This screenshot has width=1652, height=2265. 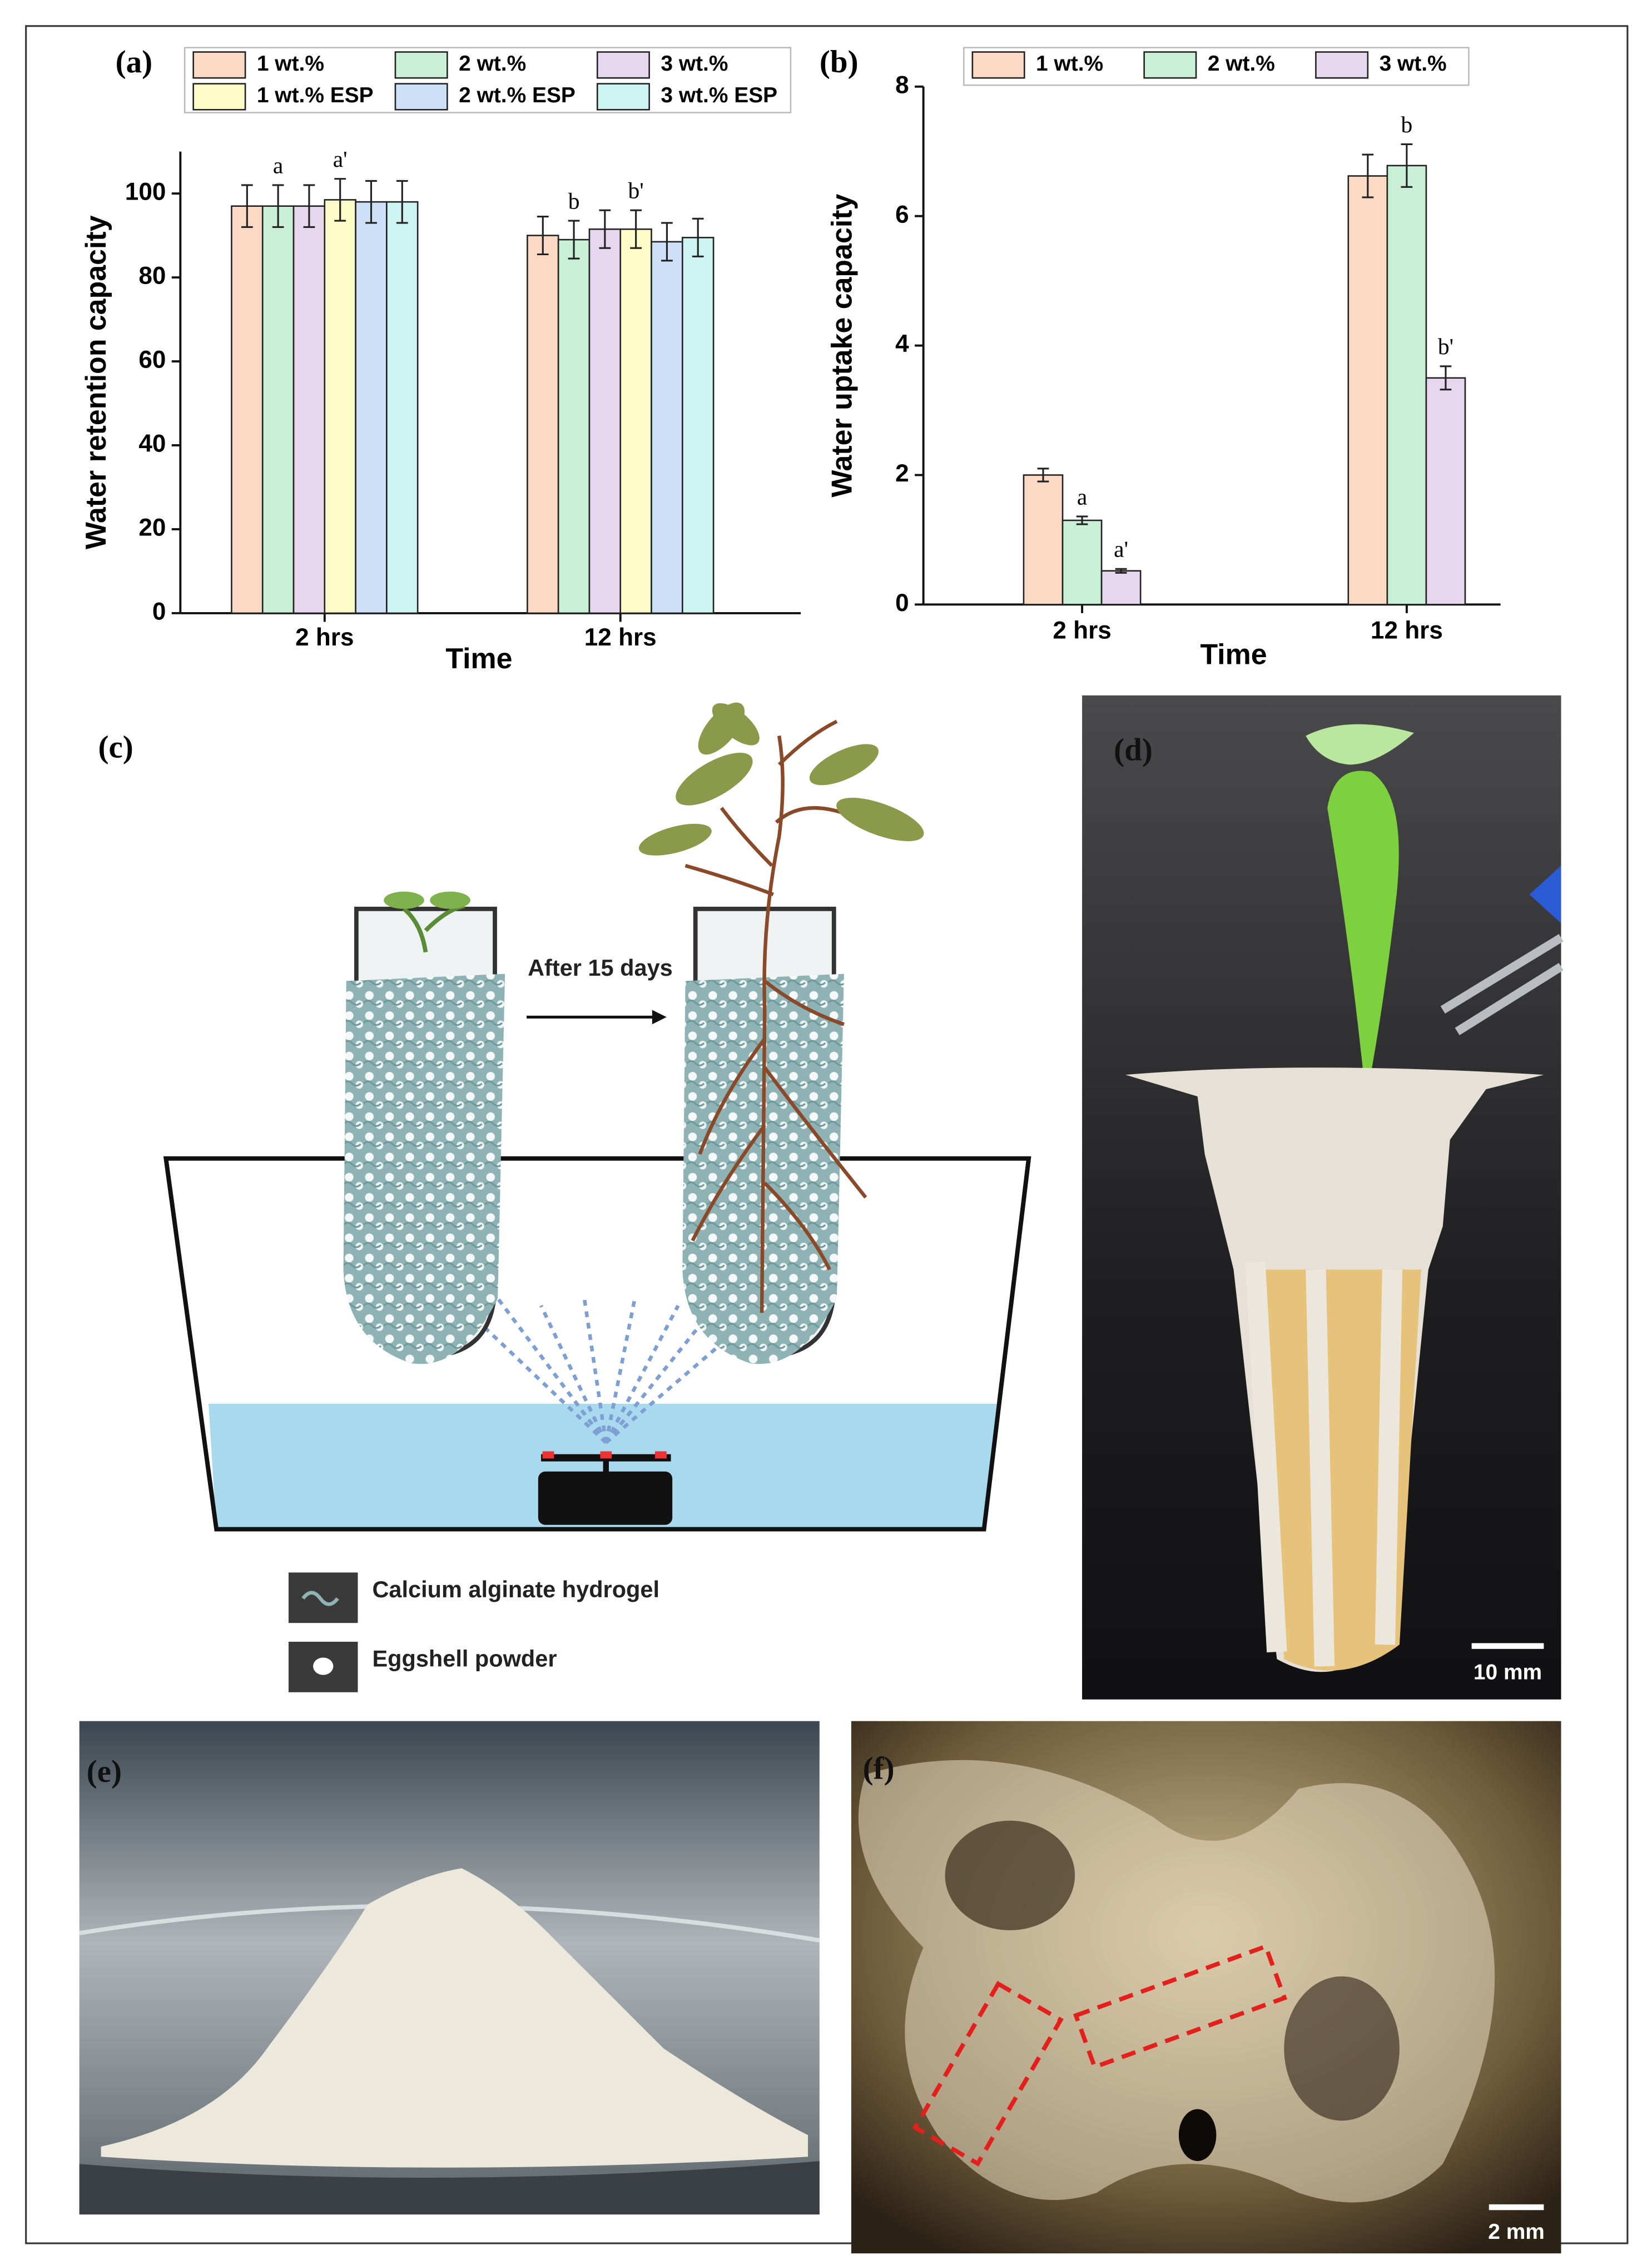 What do you see at coordinates (315, 95) in the screenshot?
I see `legend-label: 1 wt.% ESP` at bounding box center [315, 95].